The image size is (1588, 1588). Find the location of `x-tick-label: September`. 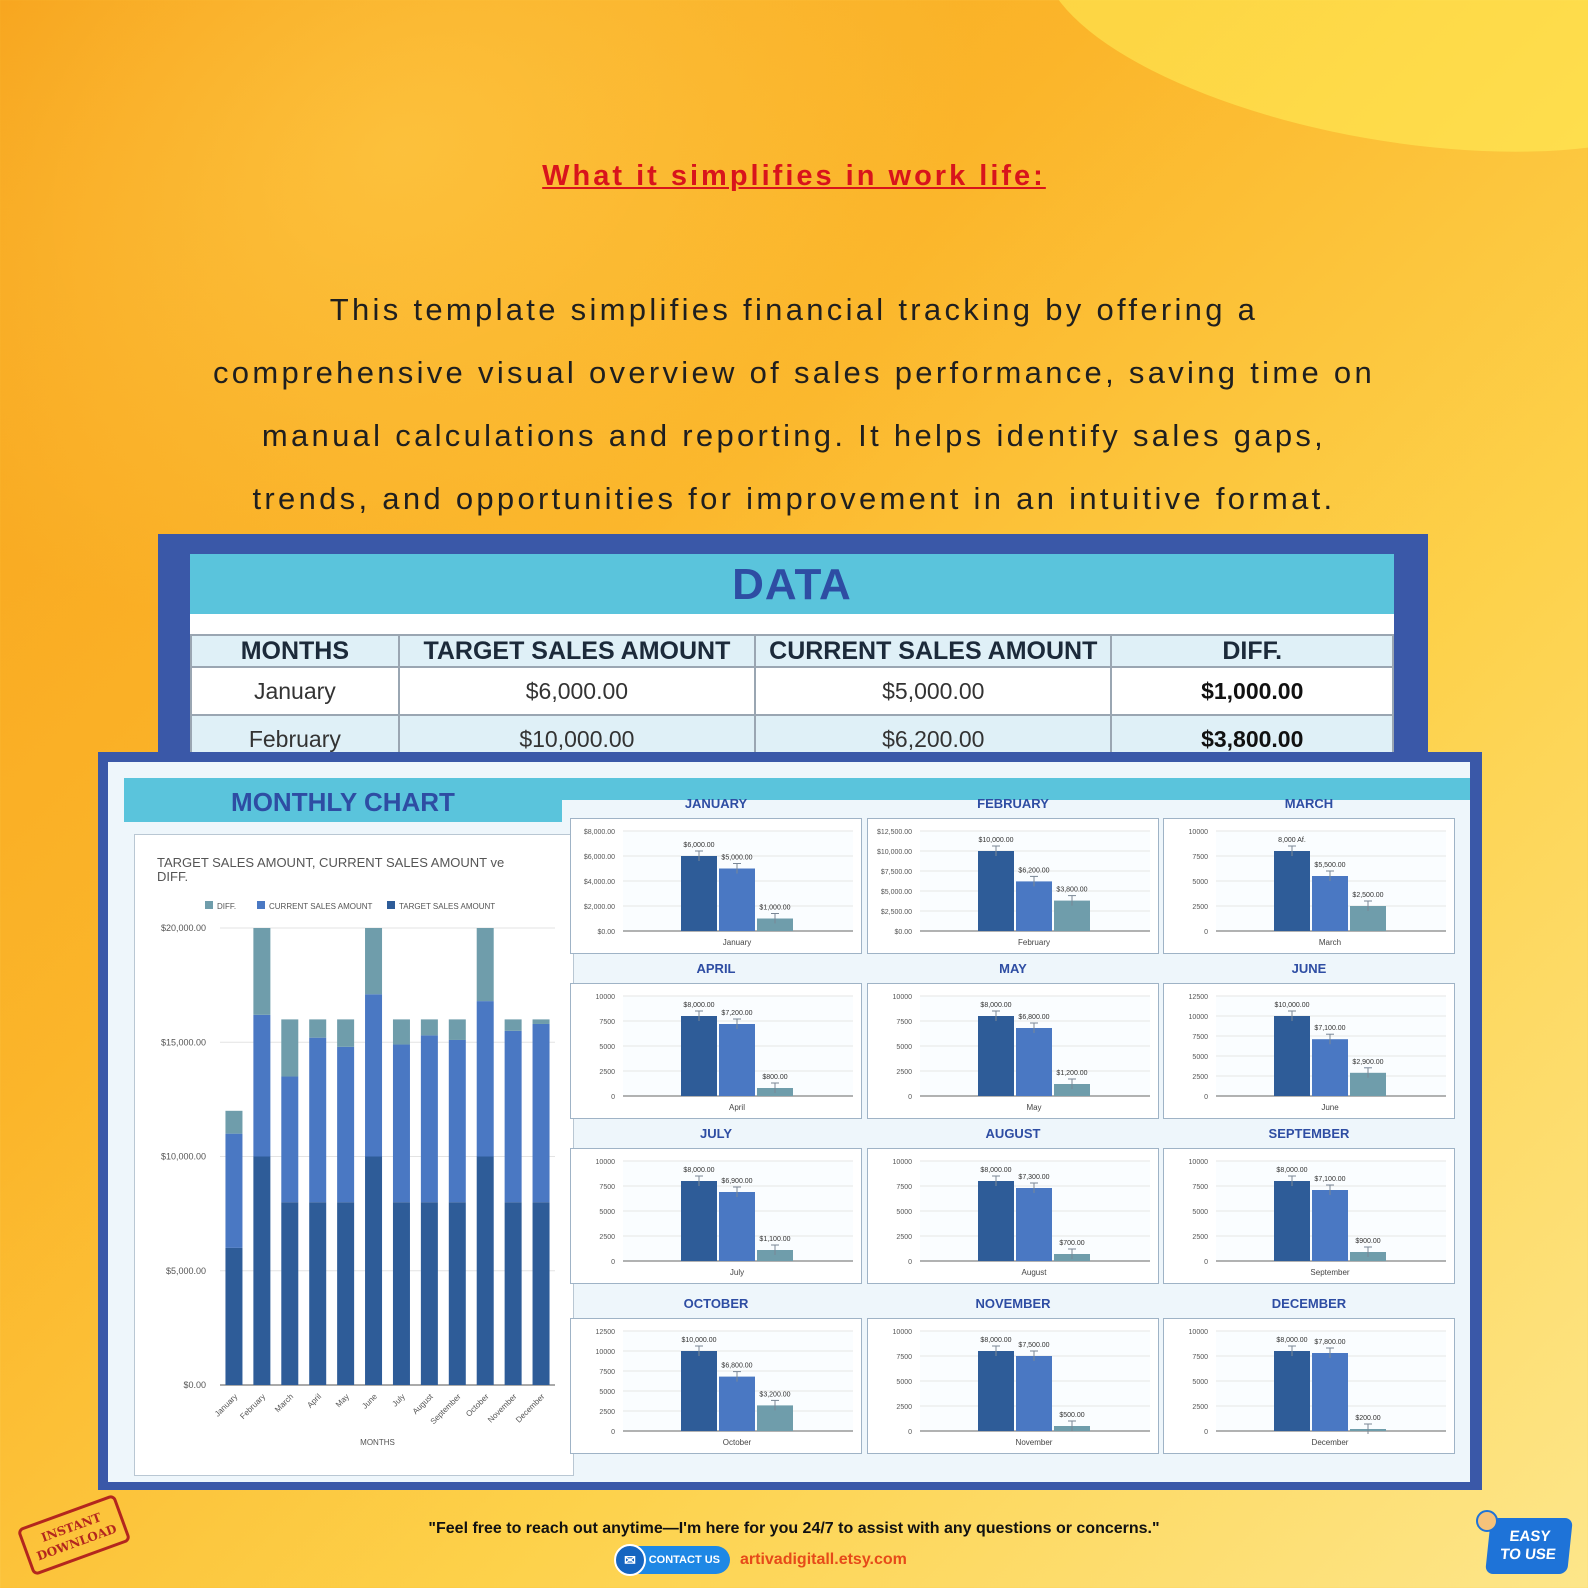

x-tick-label: September is located at coordinates (1329, 1272).